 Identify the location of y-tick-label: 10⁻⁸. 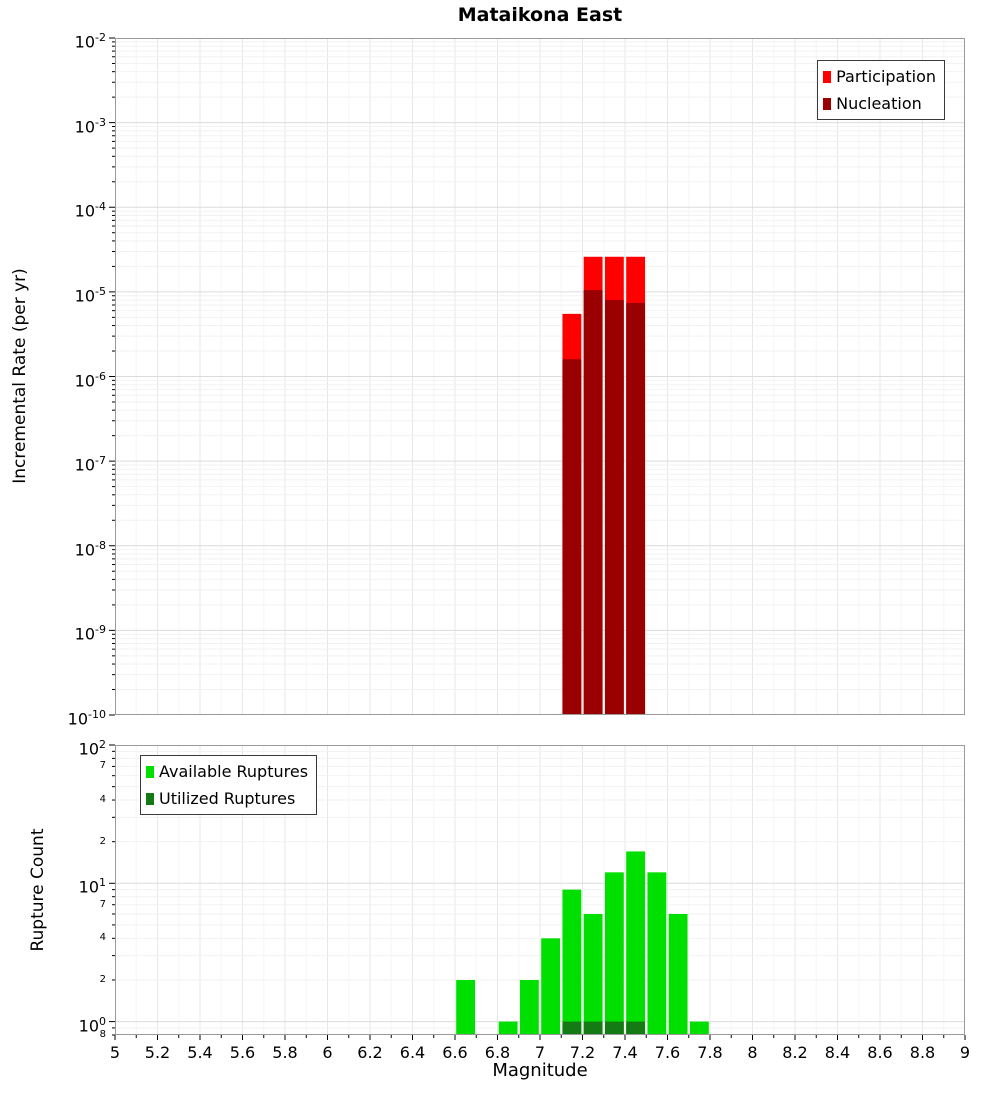
(90, 549).